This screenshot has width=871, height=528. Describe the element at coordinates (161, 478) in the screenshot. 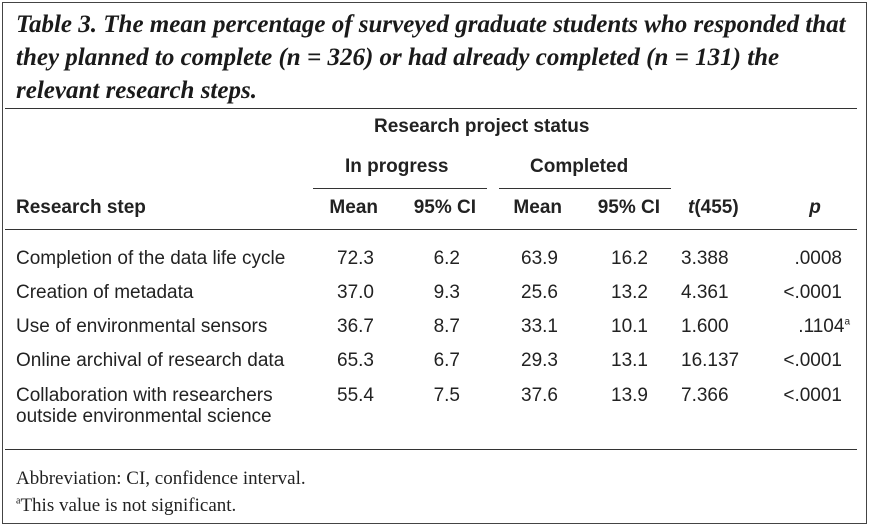

I see `abbreviation-note: Abbreviation: CI, confidence interval.` at that location.